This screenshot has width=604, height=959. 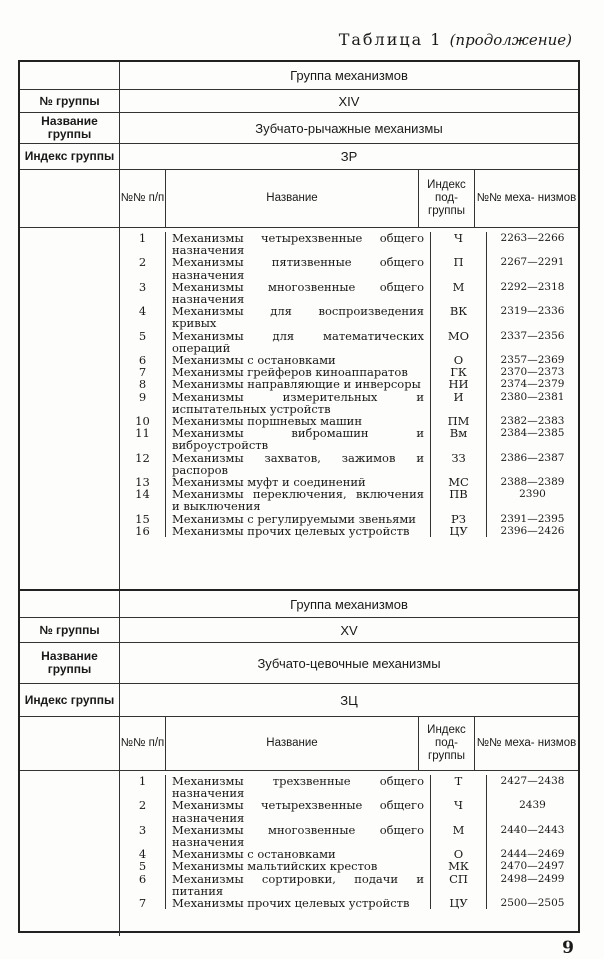 What do you see at coordinates (532, 482) in the screenshot?
I see `mechanism-numbers: 2388—2389` at bounding box center [532, 482].